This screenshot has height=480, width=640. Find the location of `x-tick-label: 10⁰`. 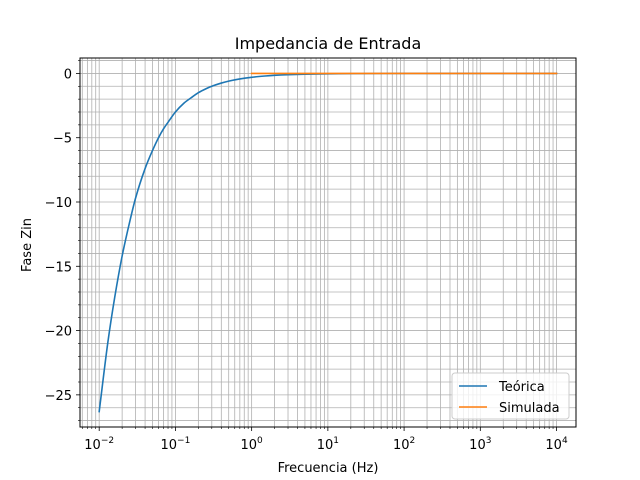

x-tick-label: 10⁰ is located at coordinates (252, 444).